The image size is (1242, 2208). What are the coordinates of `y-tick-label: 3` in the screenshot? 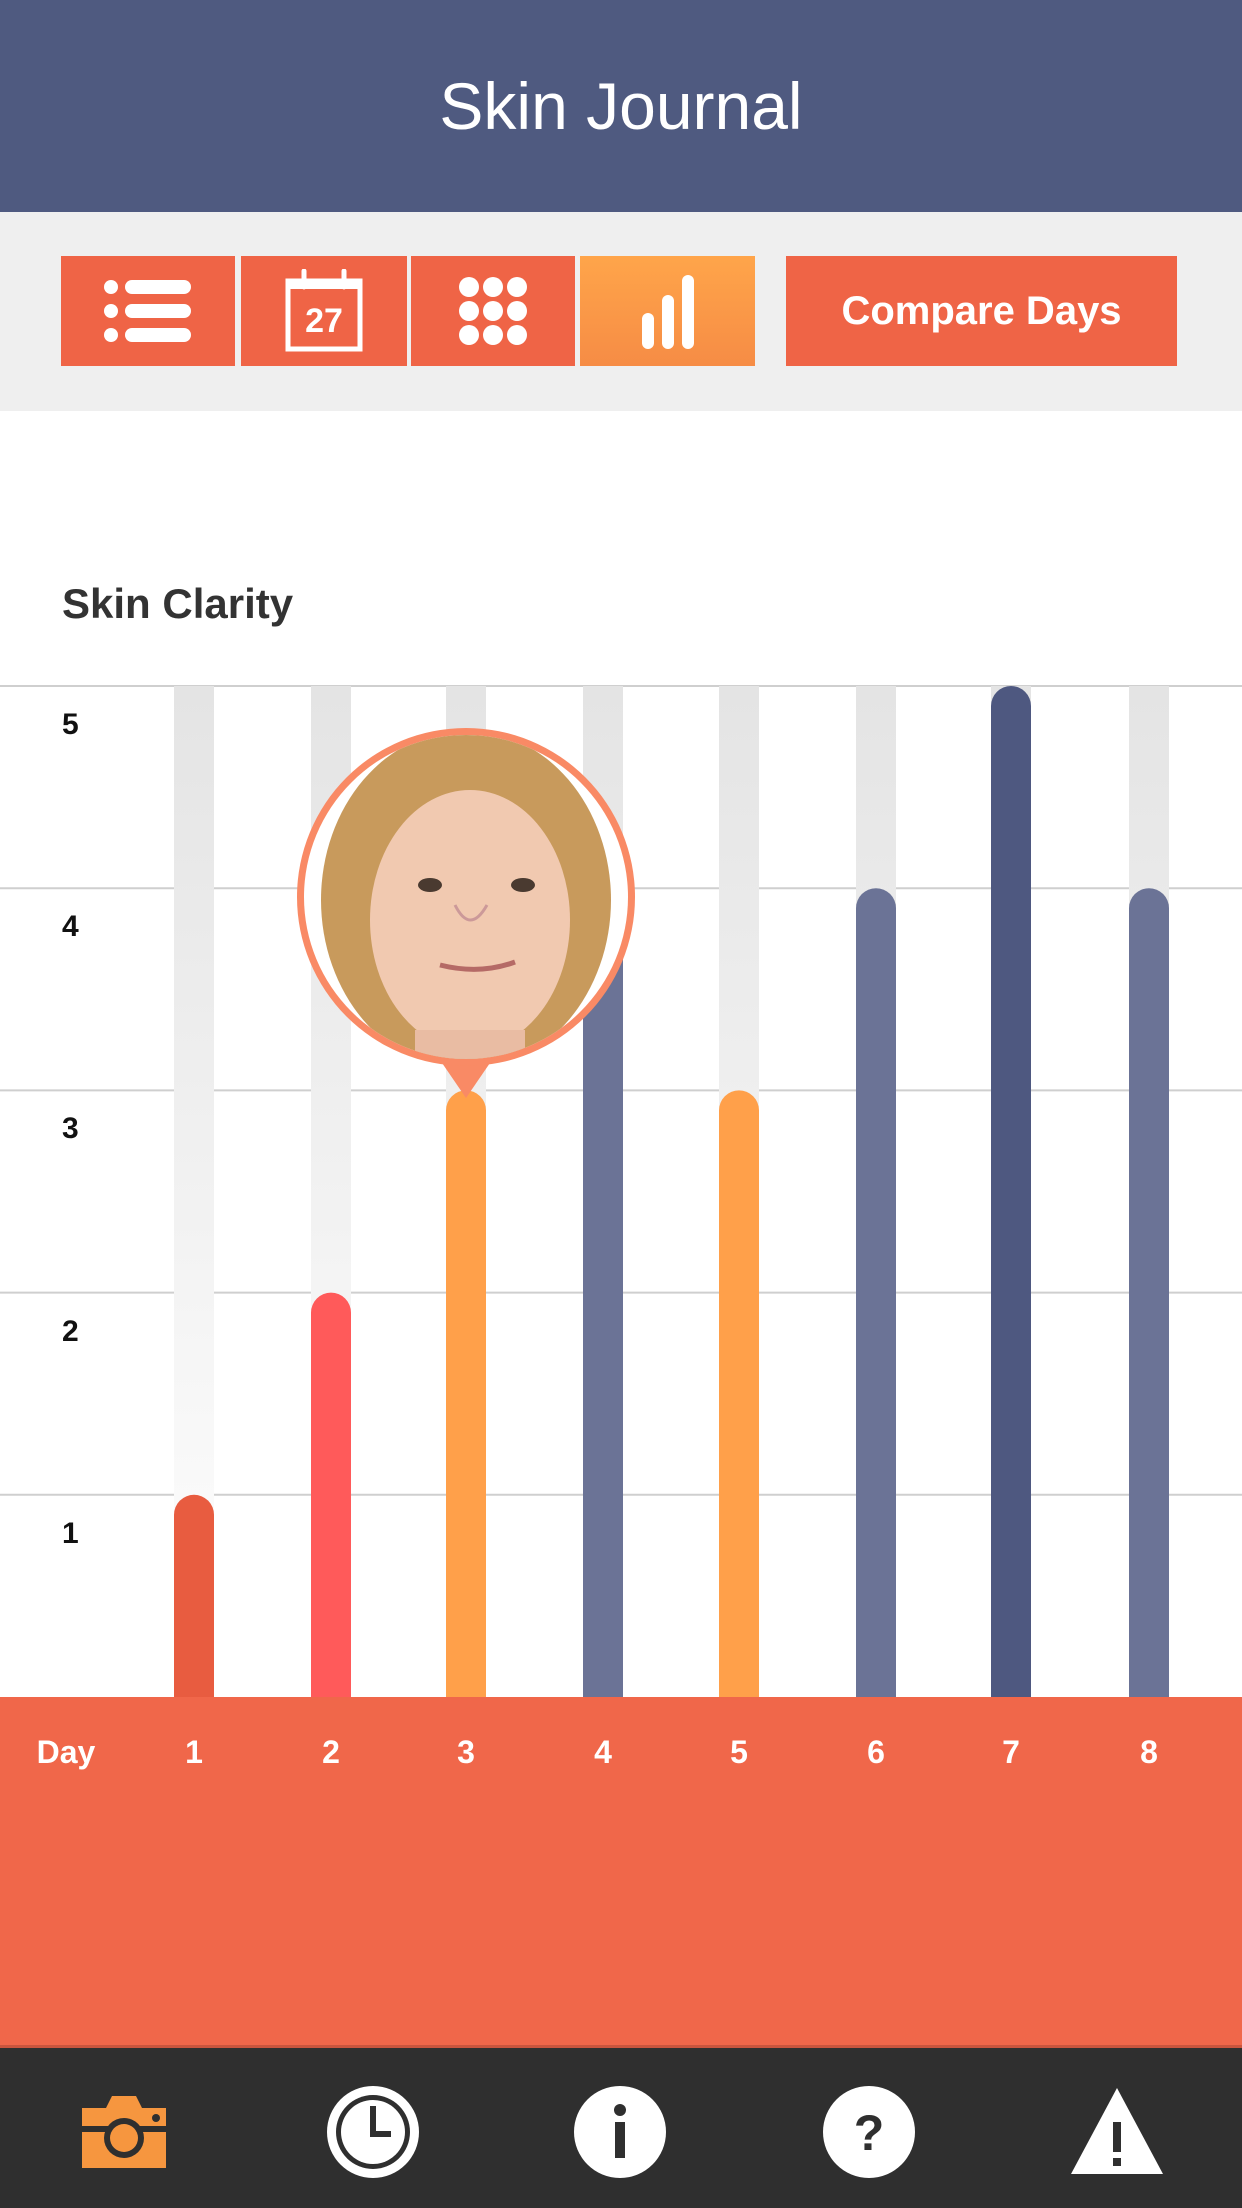 It's located at (70, 1129).